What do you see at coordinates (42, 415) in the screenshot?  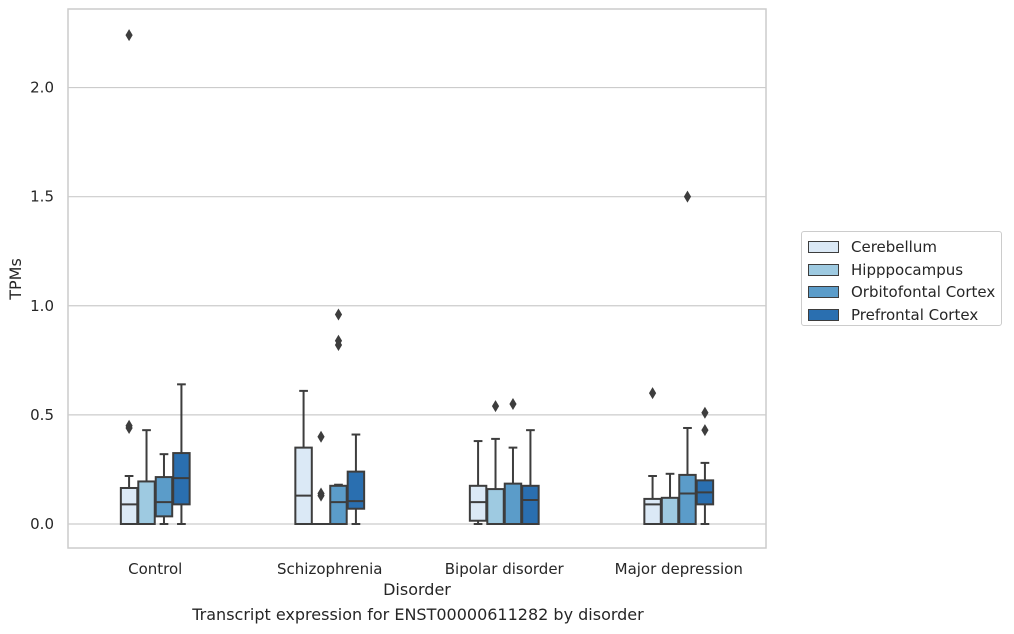 I see `y-tick-label: 0.5` at bounding box center [42, 415].